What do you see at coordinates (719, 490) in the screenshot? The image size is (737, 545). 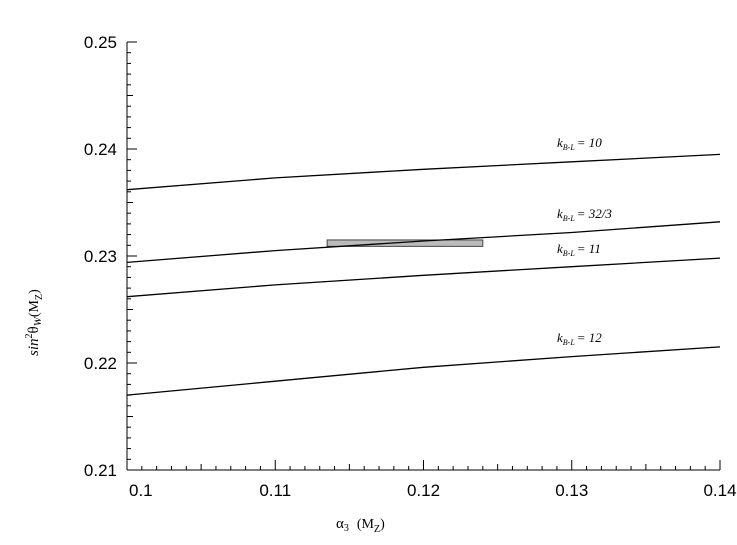 I see `x-tick-label: 0.14` at bounding box center [719, 490].